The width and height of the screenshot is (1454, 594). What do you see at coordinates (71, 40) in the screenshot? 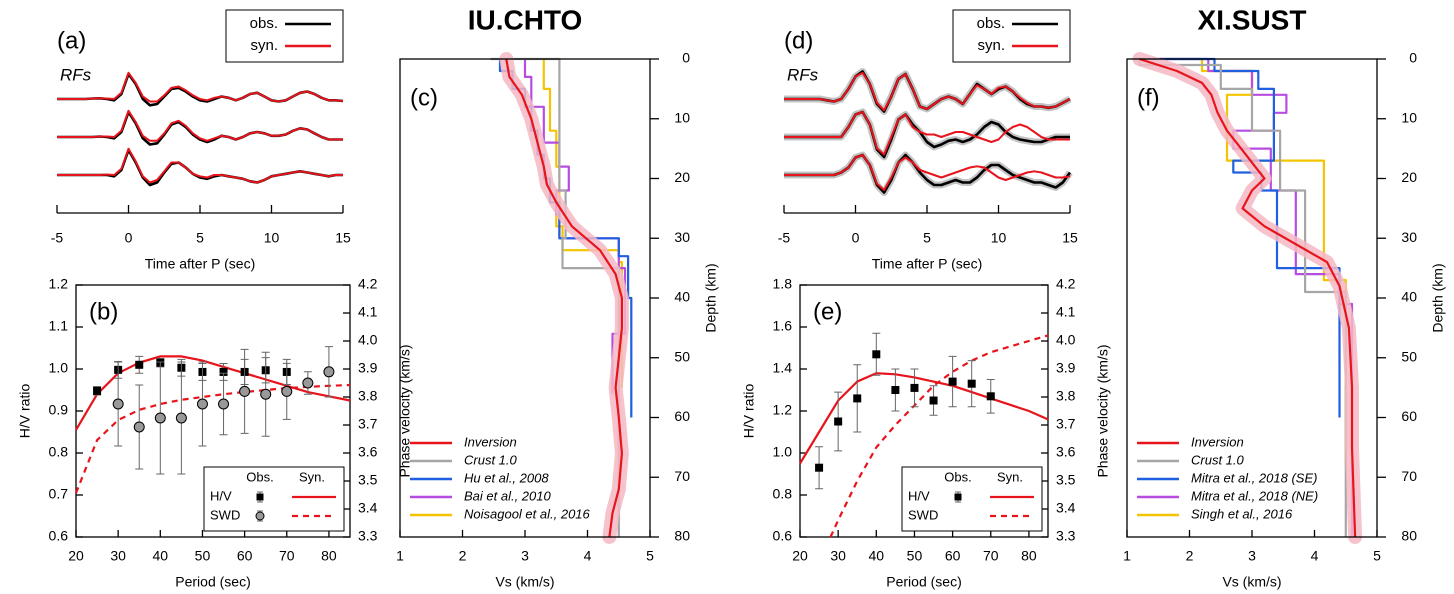
I see `panel-label: (a)` at bounding box center [71, 40].